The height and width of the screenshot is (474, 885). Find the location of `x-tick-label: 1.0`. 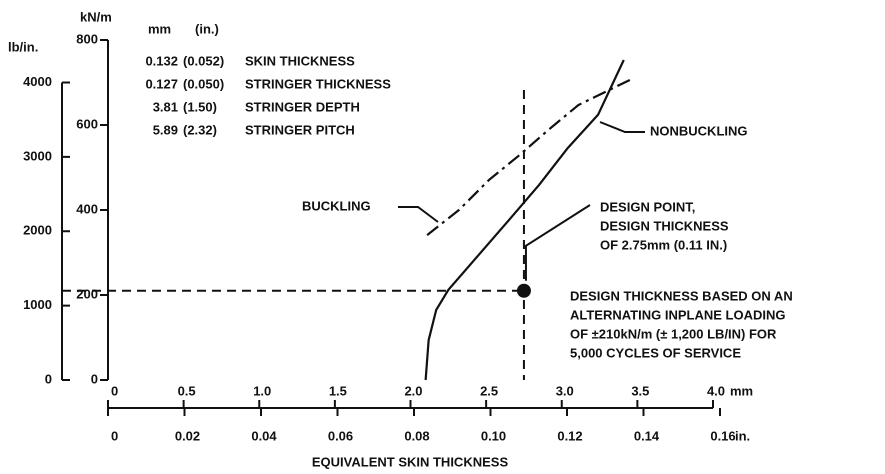

x-tick-label: 1.0 is located at coordinates (262, 390).